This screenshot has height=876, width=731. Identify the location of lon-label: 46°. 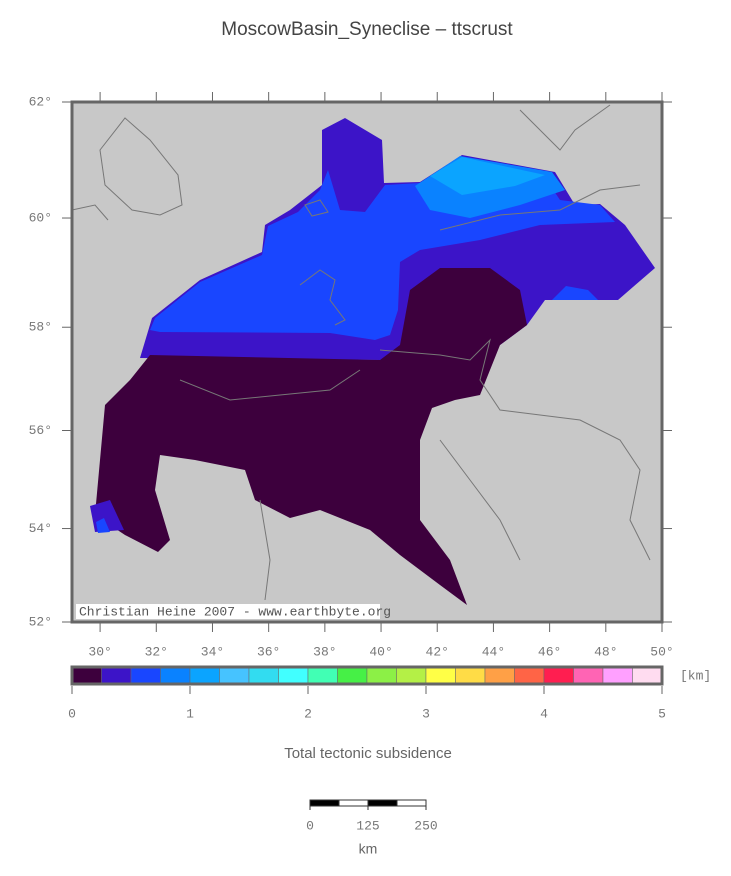
(549, 651).